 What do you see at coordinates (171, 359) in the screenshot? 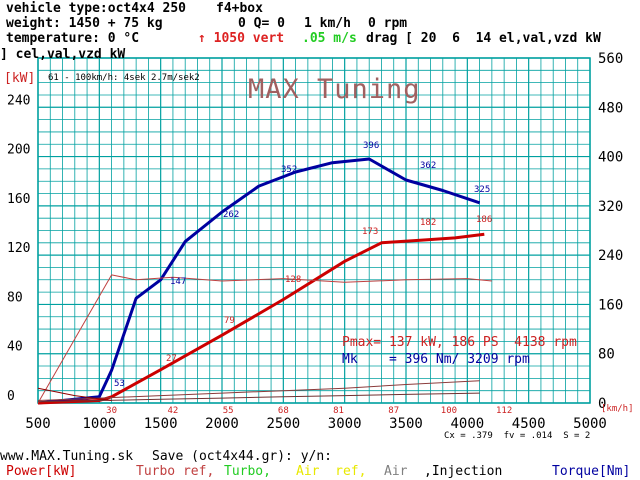
I see `power-label: 27` at bounding box center [171, 359].